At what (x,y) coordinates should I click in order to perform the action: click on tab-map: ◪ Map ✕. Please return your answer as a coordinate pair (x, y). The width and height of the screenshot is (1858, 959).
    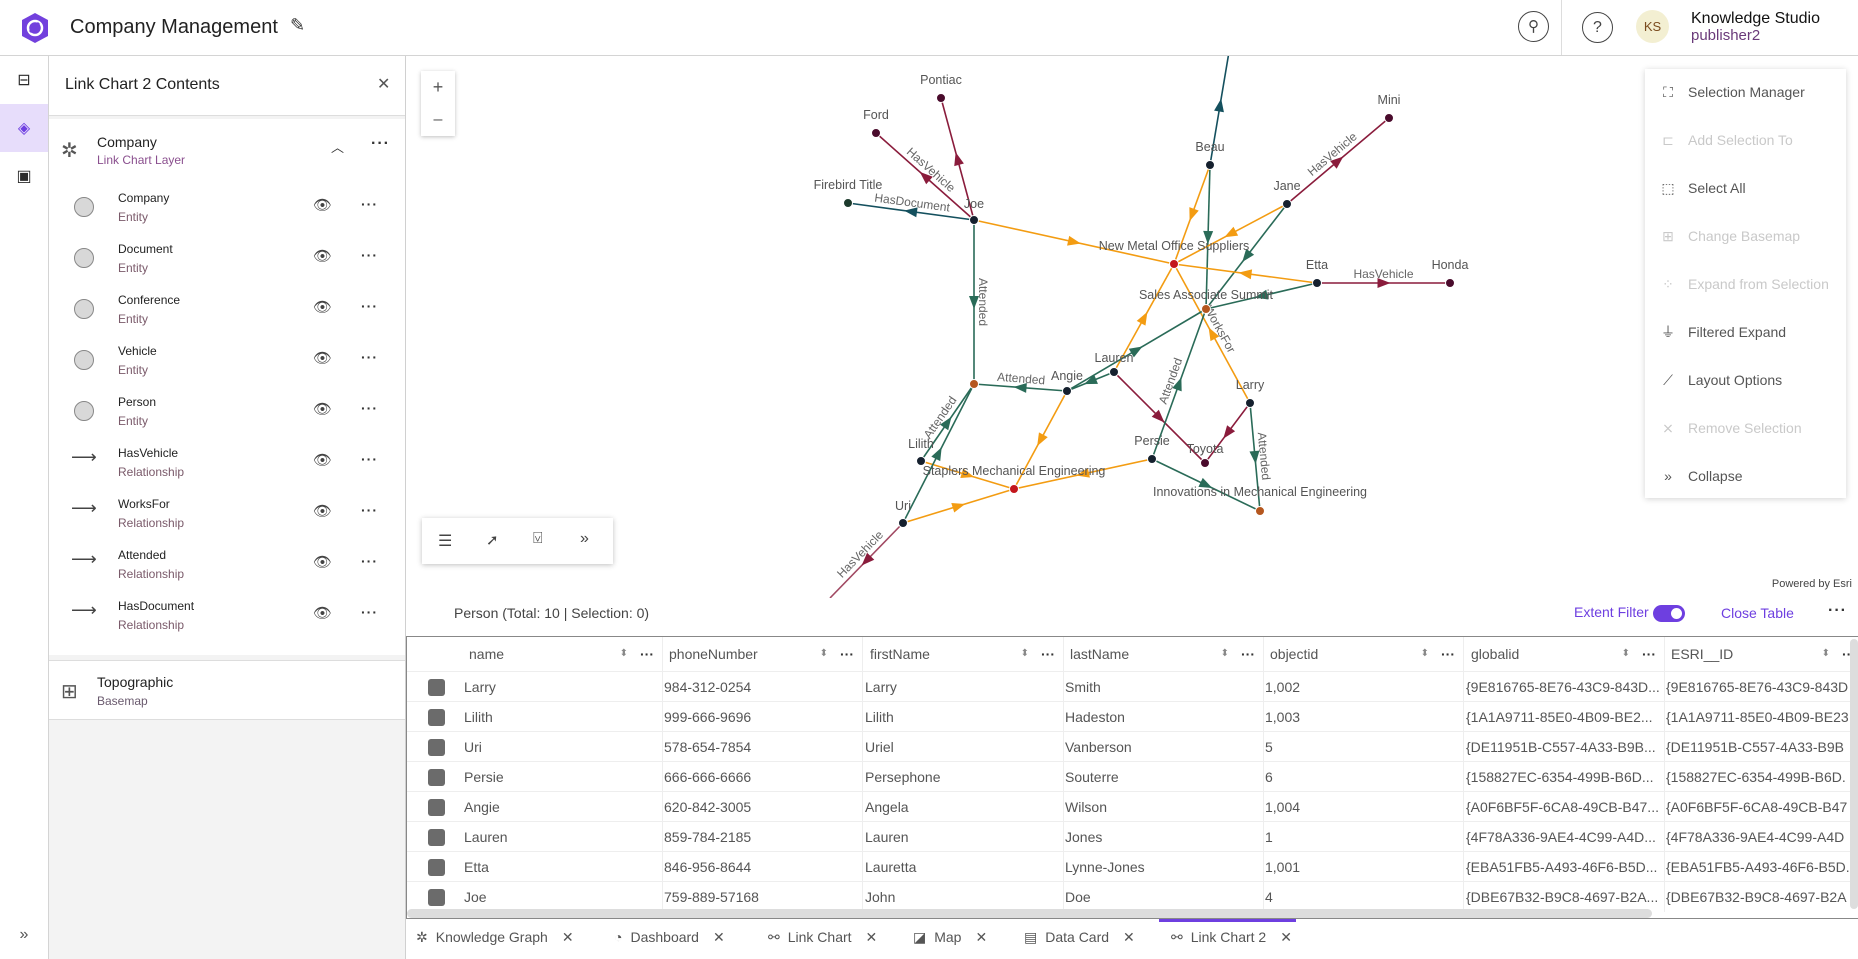
    Looking at the image, I should click on (950, 939).